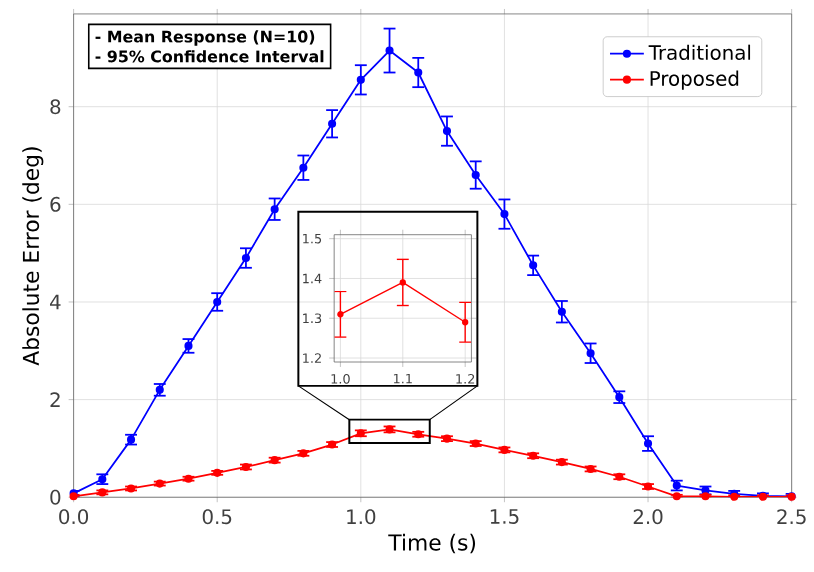  I want to click on legend-label: Proposed, so click(694, 80).